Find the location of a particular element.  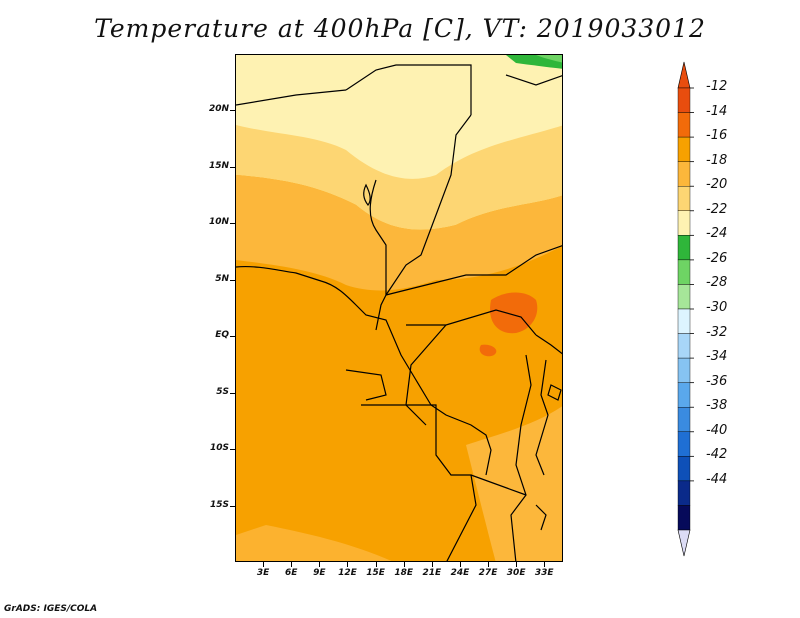

lat-tick-label: 5S is located at coordinates (222, 391).